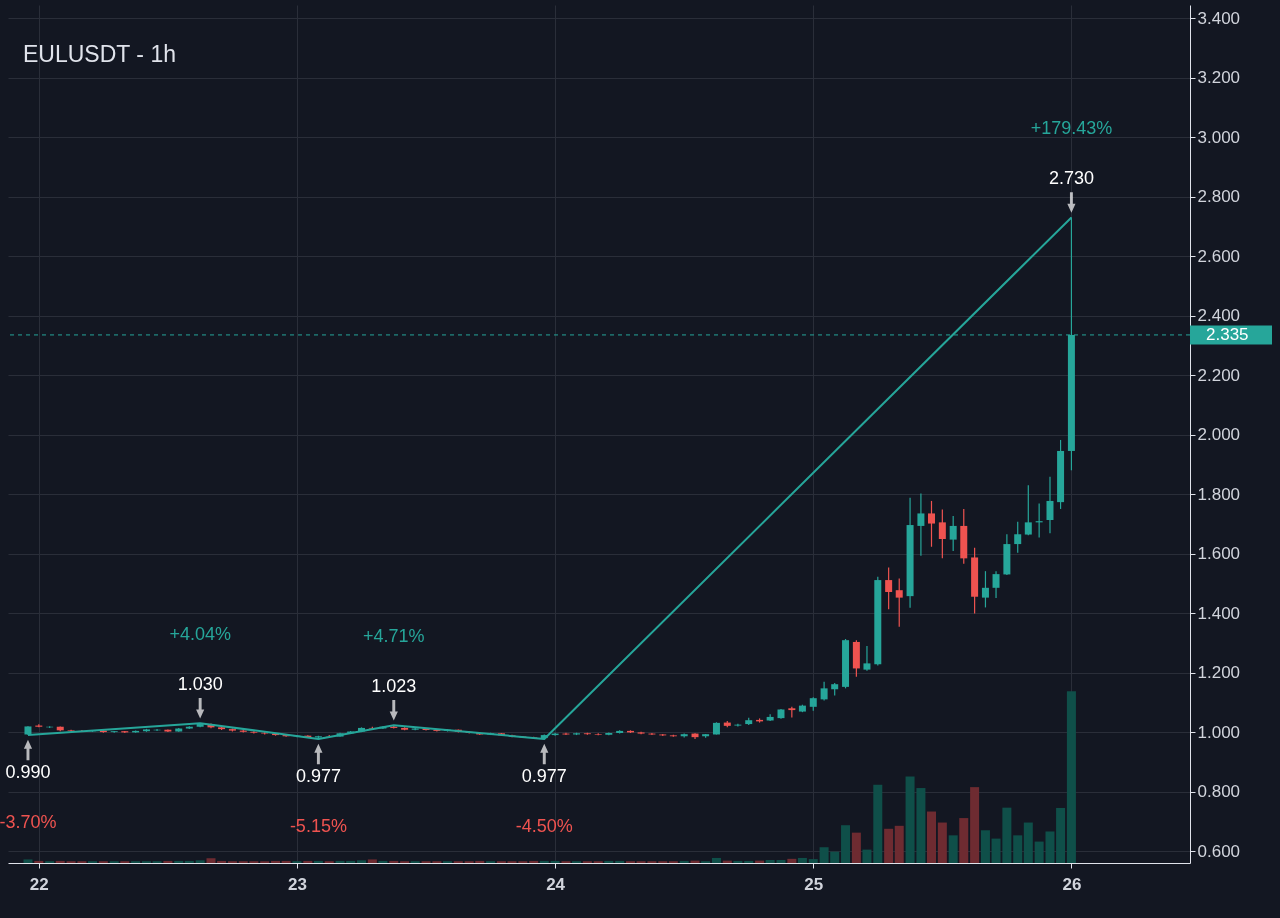 This screenshot has height=918, width=1280. What do you see at coordinates (1219, 316) in the screenshot?
I see `y-tick-label: 2.400` at bounding box center [1219, 316].